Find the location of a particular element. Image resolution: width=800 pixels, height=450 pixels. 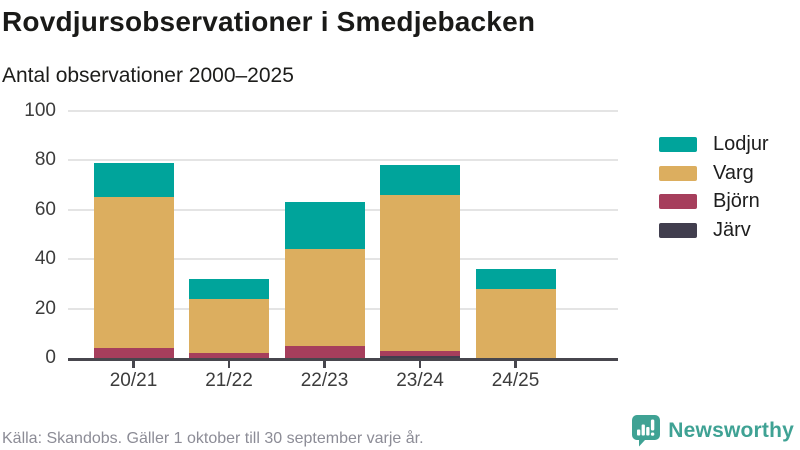

x-axis-label-22-23: 22/23 is located at coordinates (324, 380).